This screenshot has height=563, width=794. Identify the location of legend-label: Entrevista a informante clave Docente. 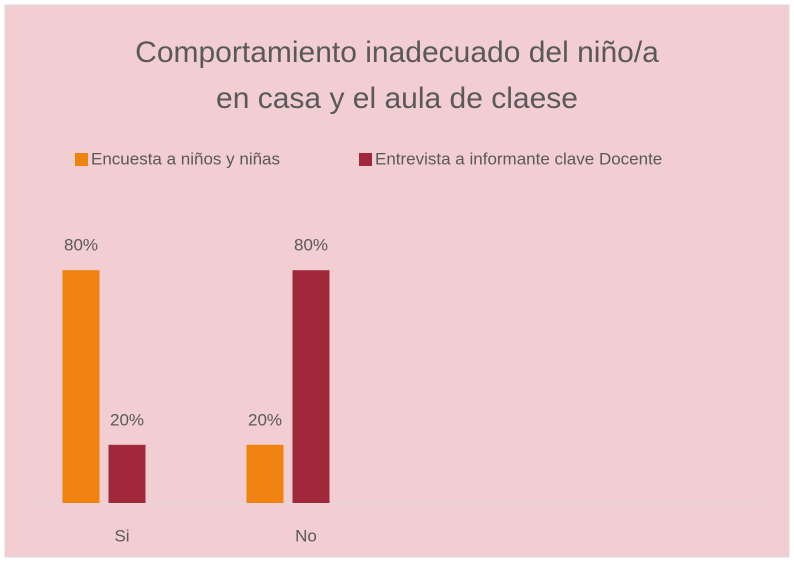
(518, 158).